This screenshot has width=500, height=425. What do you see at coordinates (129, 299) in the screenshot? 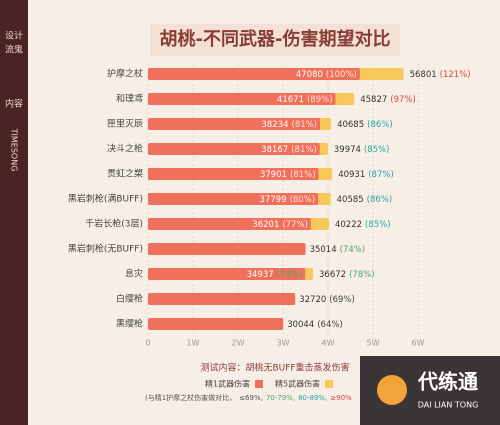
I see `category-label: 白缨枪` at bounding box center [129, 299].